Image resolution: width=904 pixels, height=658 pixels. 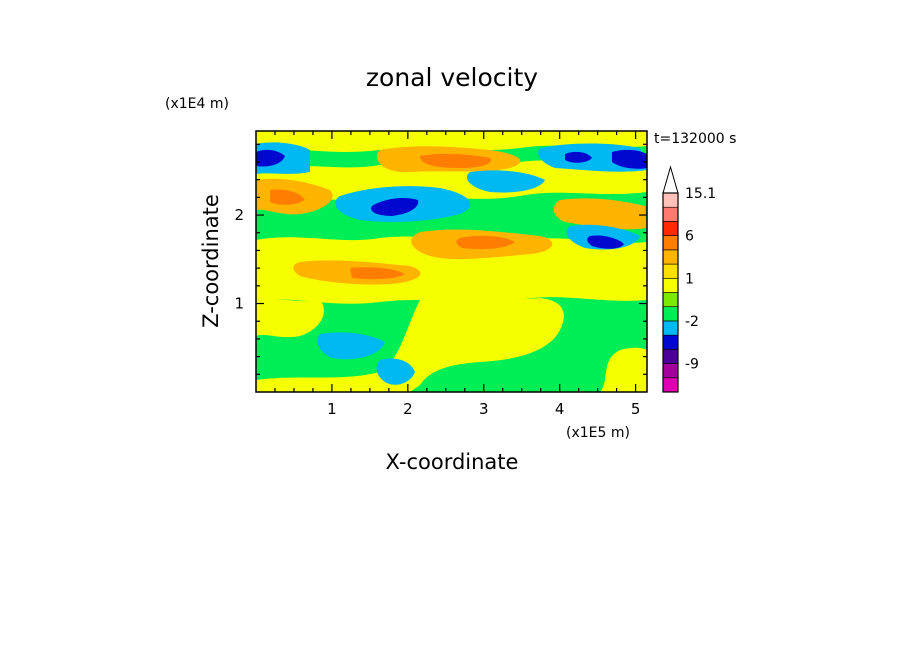 I want to click on x-tick-label: 5, so click(x=636, y=409).